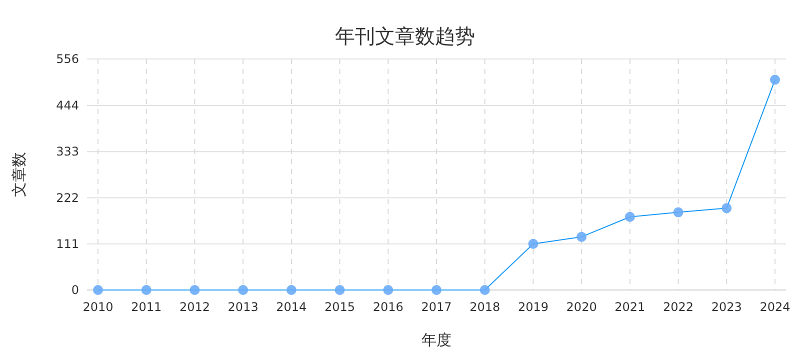  What do you see at coordinates (146, 307) in the screenshot?
I see `x-tick-label: 2011` at bounding box center [146, 307].